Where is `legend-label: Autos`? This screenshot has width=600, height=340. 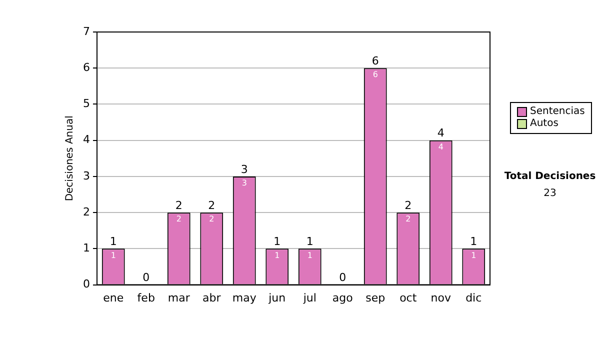
legend-label: Autos is located at coordinates (544, 124).